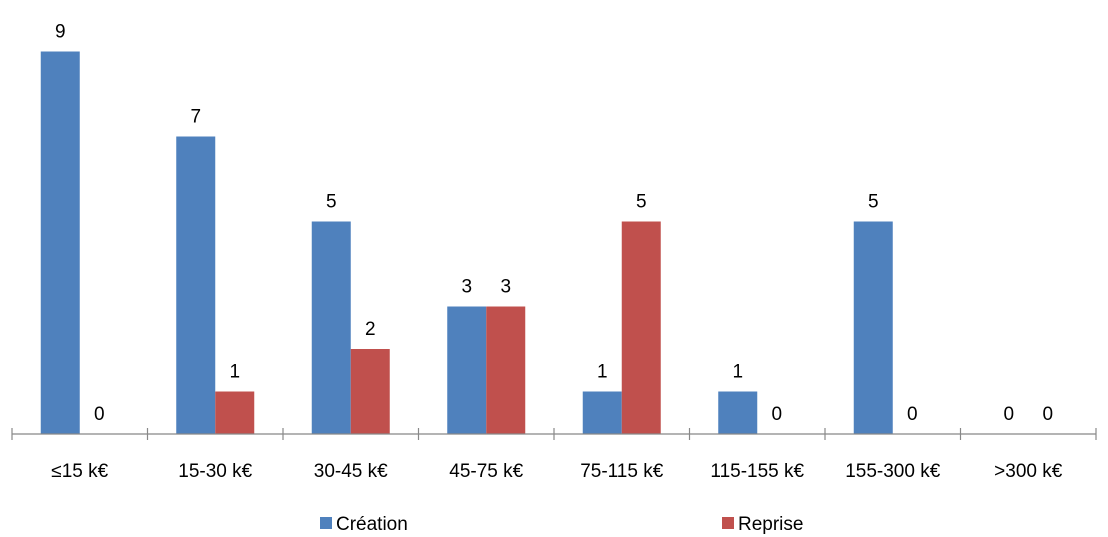 Image resolution: width=1108 pixels, height=537 pixels. Describe the element at coordinates (326, 523) in the screenshot. I see `legend-swatch-creation` at that location.